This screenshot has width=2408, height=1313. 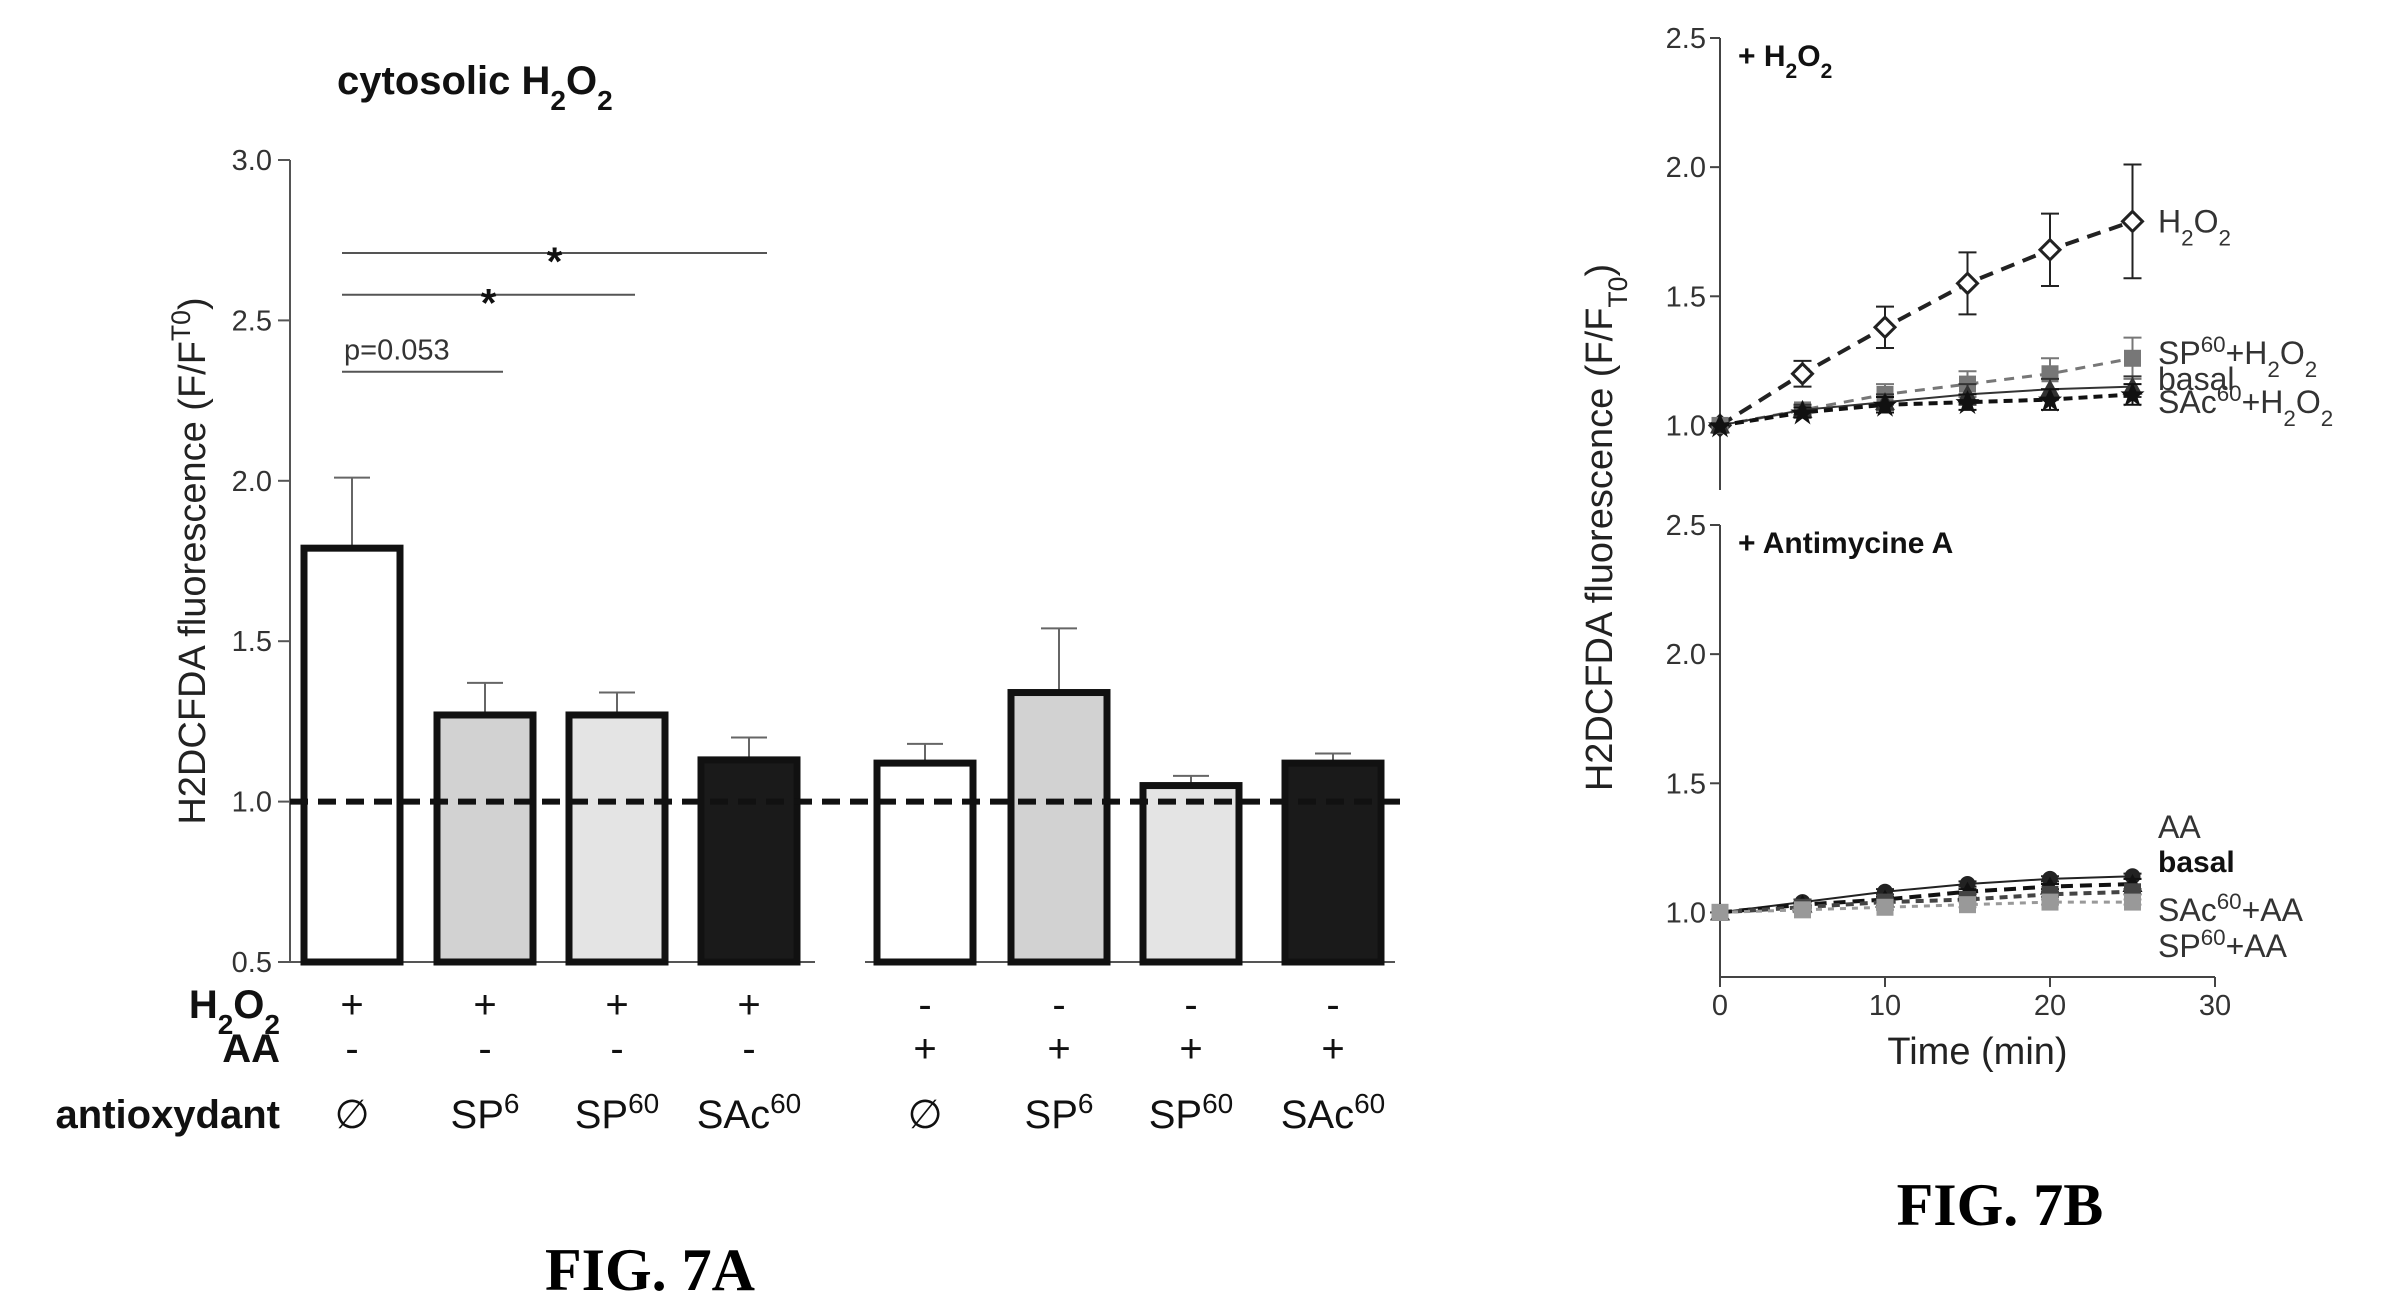 What do you see at coordinates (252, 963) in the screenshot?
I see `y-tick-label: 0.5` at bounding box center [252, 963].